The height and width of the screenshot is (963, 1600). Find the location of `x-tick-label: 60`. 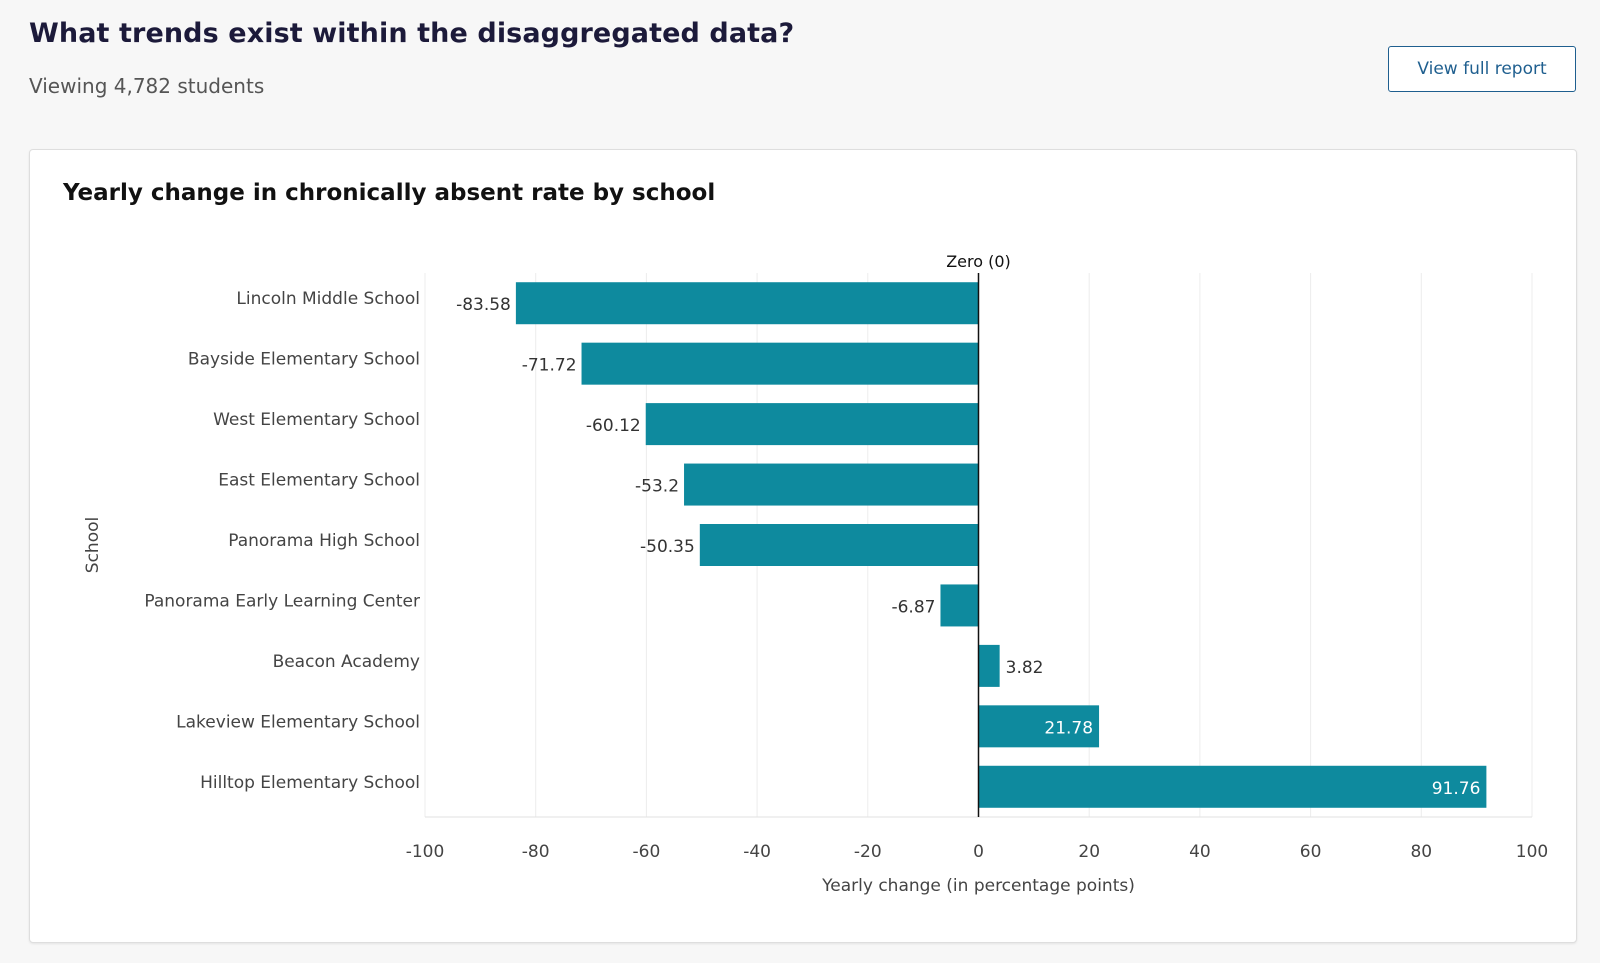

x-tick-label: 60 is located at coordinates (1311, 852).